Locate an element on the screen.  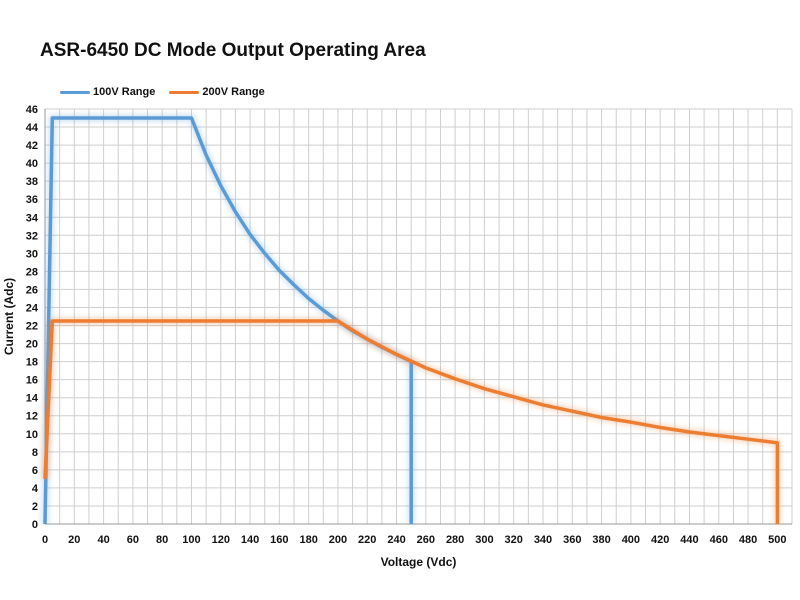
x-tick-label: 380 is located at coordinates (601, 540).